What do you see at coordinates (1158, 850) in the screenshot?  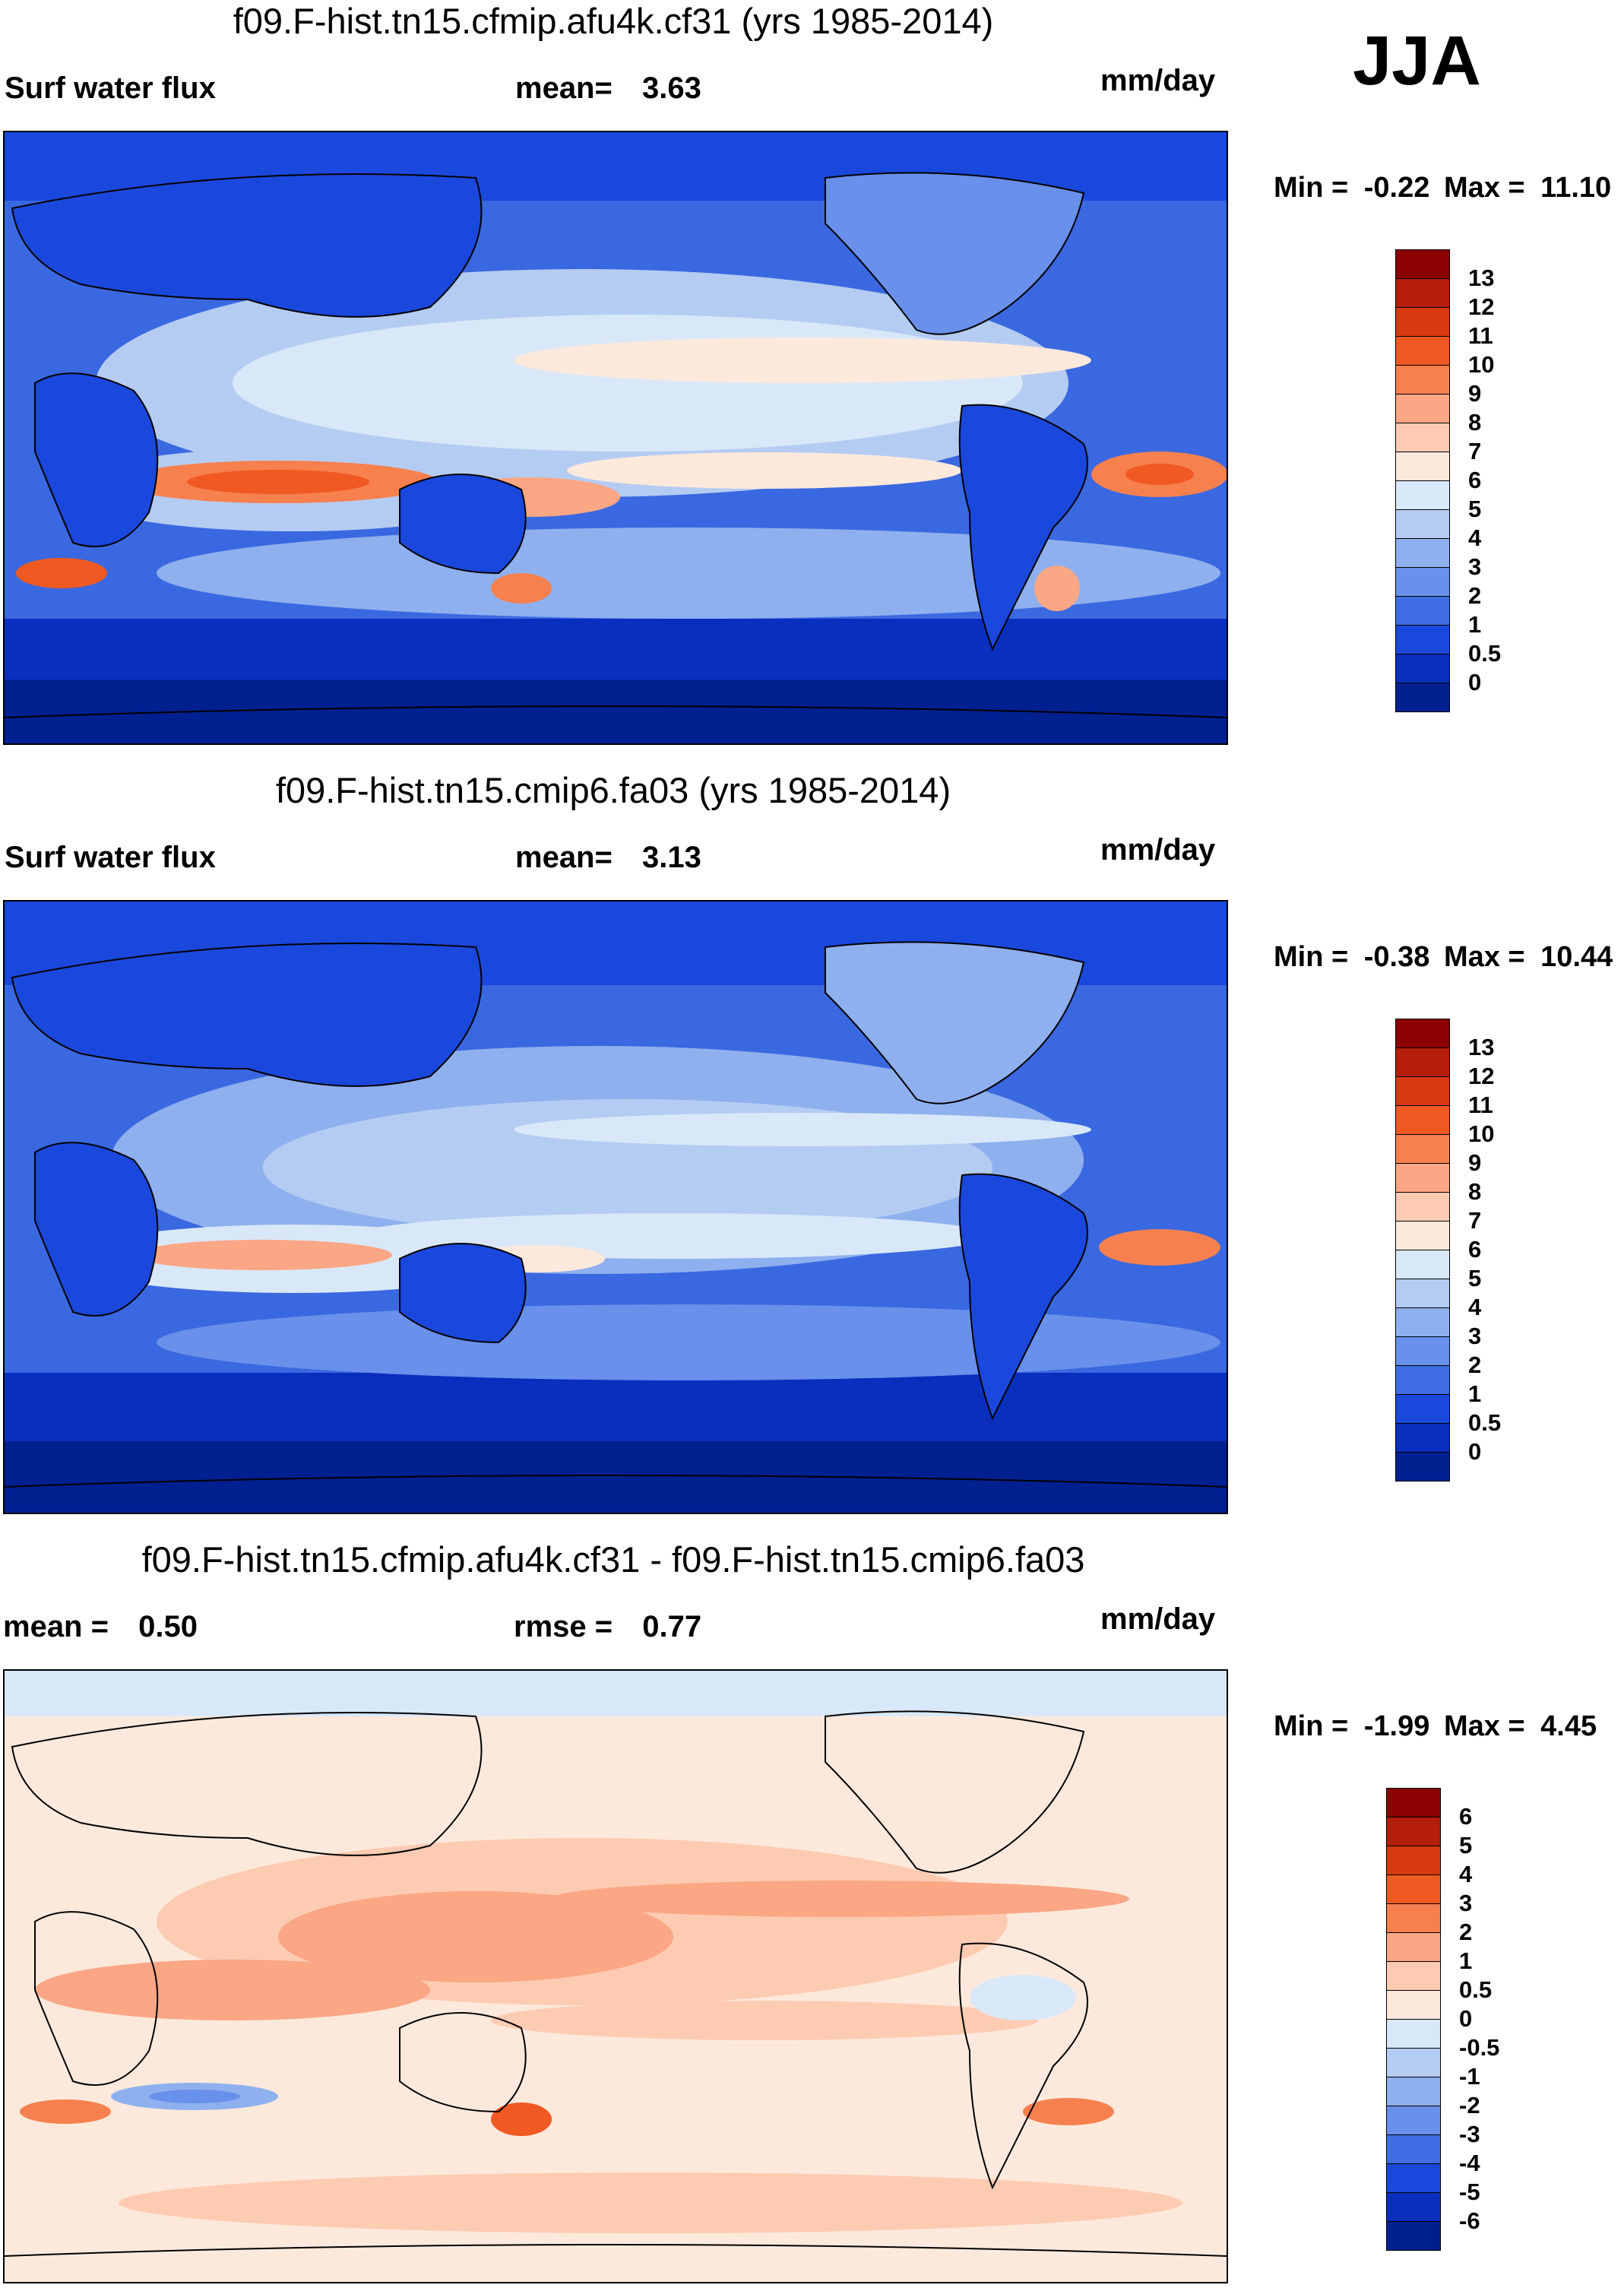 I see `panel-2-units: mm/day` at bounding box center [1158, 850].